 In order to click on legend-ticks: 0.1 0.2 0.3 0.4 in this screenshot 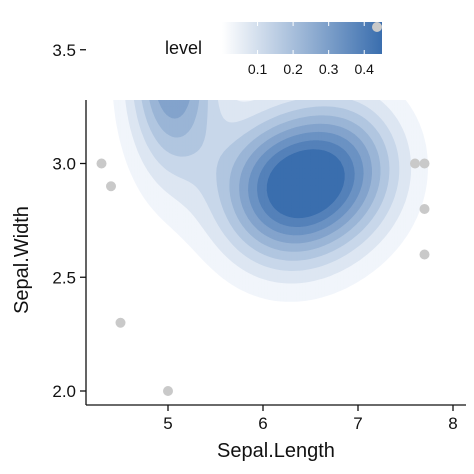, I will do `click(311, 49)`.